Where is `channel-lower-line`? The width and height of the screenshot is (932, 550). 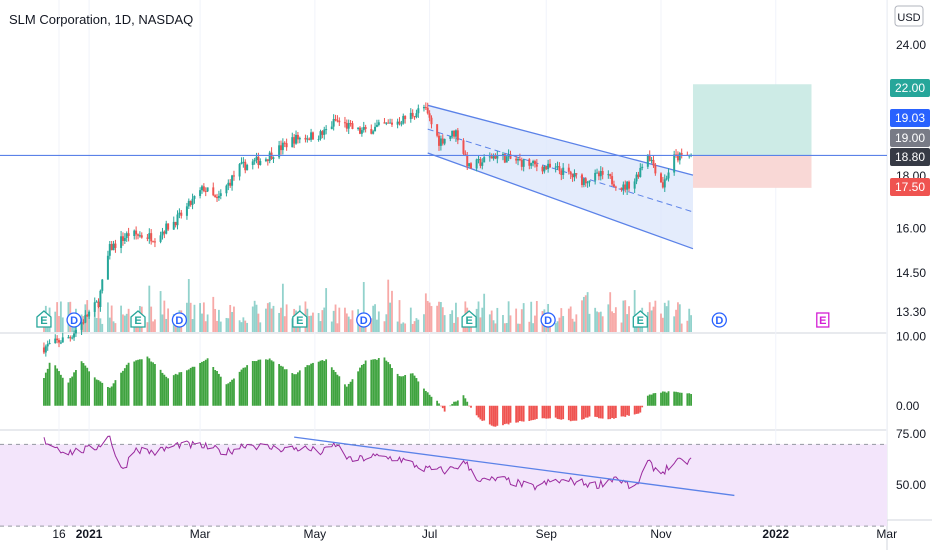
channel-lower-line is located at coordinates (560, 201).